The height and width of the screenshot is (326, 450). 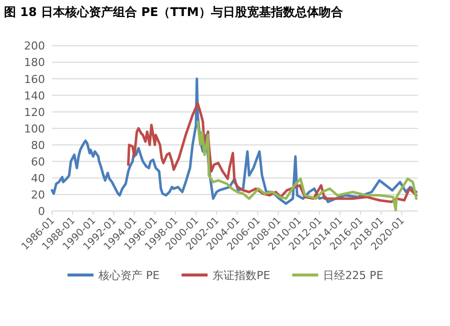 What do you see at coordinates (34, 112) in the screenshot?
I see `y-tick-label: 120` at bounding box center [34, 112].